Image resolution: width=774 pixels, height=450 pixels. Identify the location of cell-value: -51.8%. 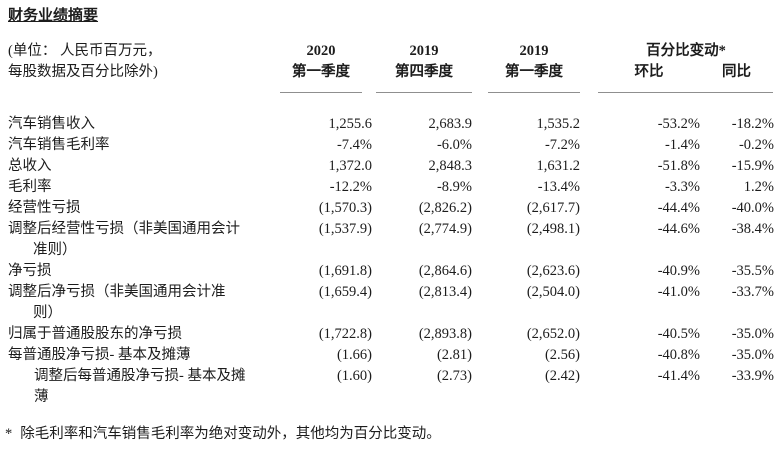
(678, 166).